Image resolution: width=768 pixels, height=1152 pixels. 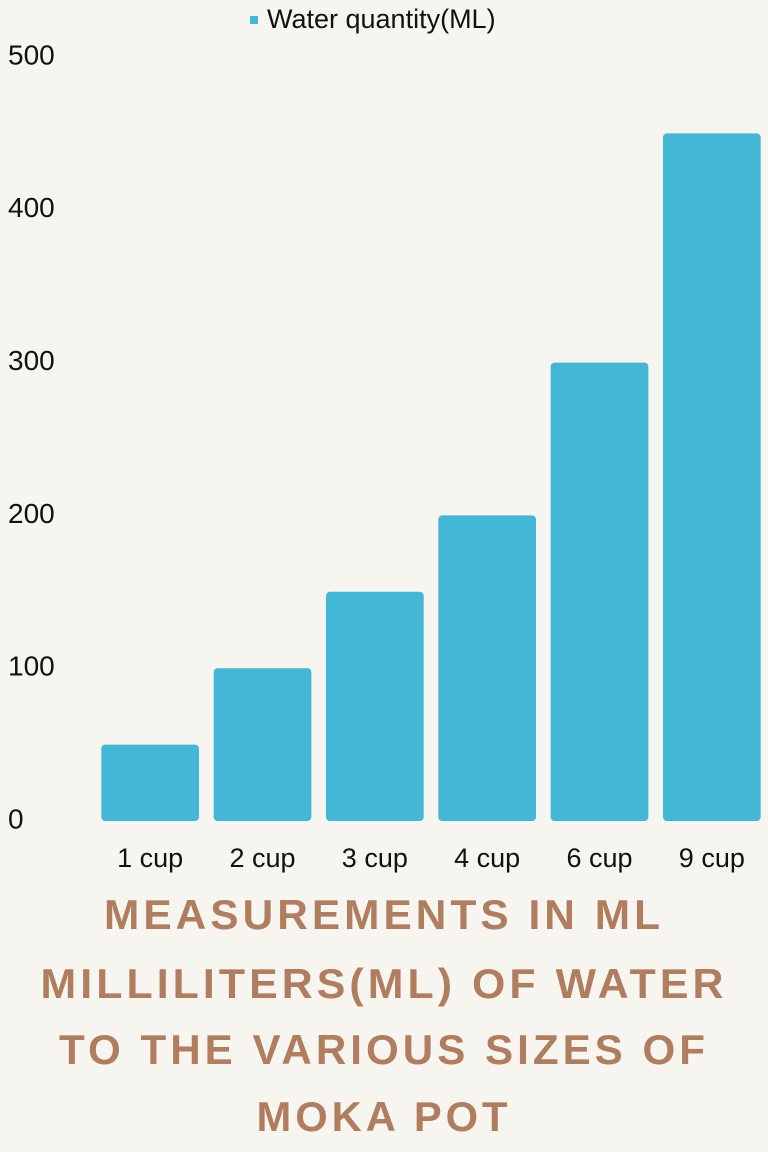 What do you see at coordinates (384, 1116) in the screenshot?
I see `chart-title: MOKA POT` at bounding box center [384, 1116].